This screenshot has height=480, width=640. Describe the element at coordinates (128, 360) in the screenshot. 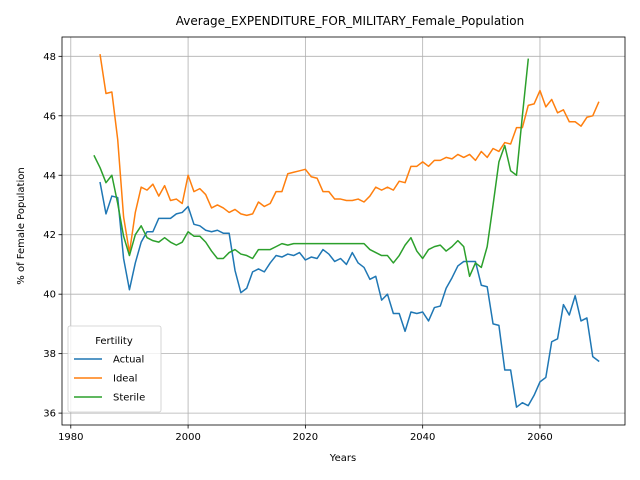

I see `legend-label-actual: Actual` at that location.